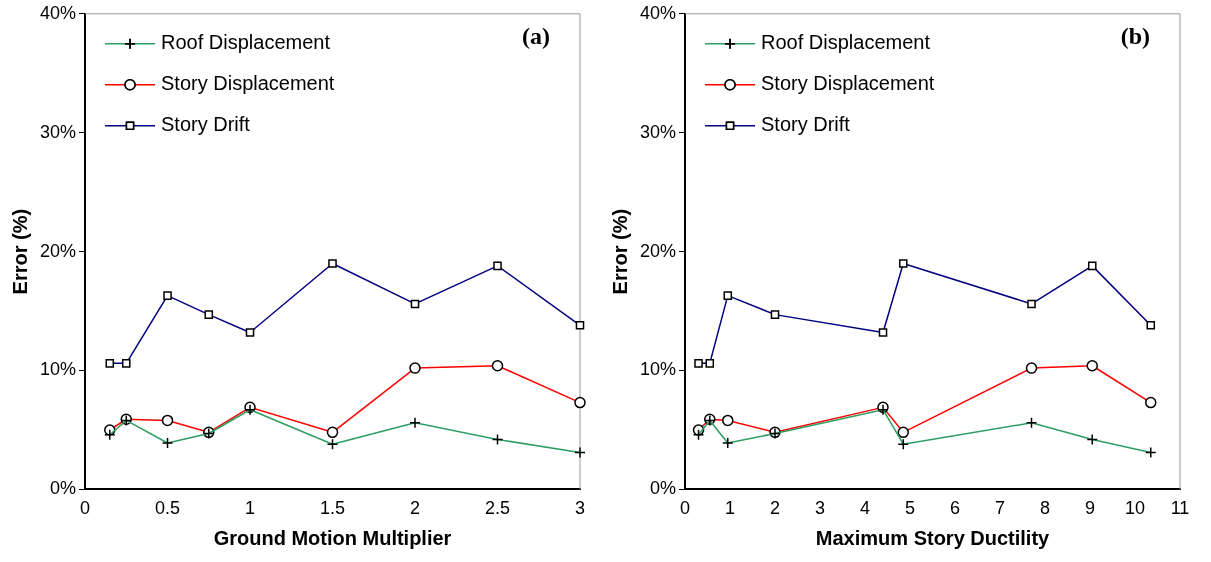 The width and height of the screenshot is (1211, 562). Describe the element at coordinates (497, 508) in the screenshot. I see `x-tick-label: 2.5` at that location.